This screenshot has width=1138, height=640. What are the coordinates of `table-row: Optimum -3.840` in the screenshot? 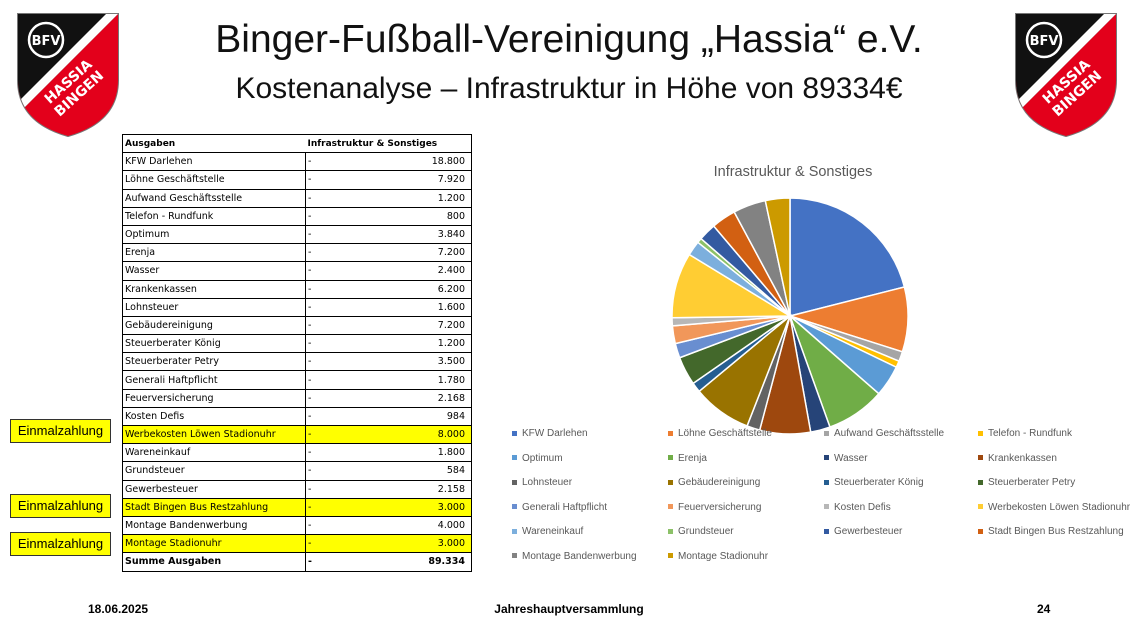 It's located at (297, 235).